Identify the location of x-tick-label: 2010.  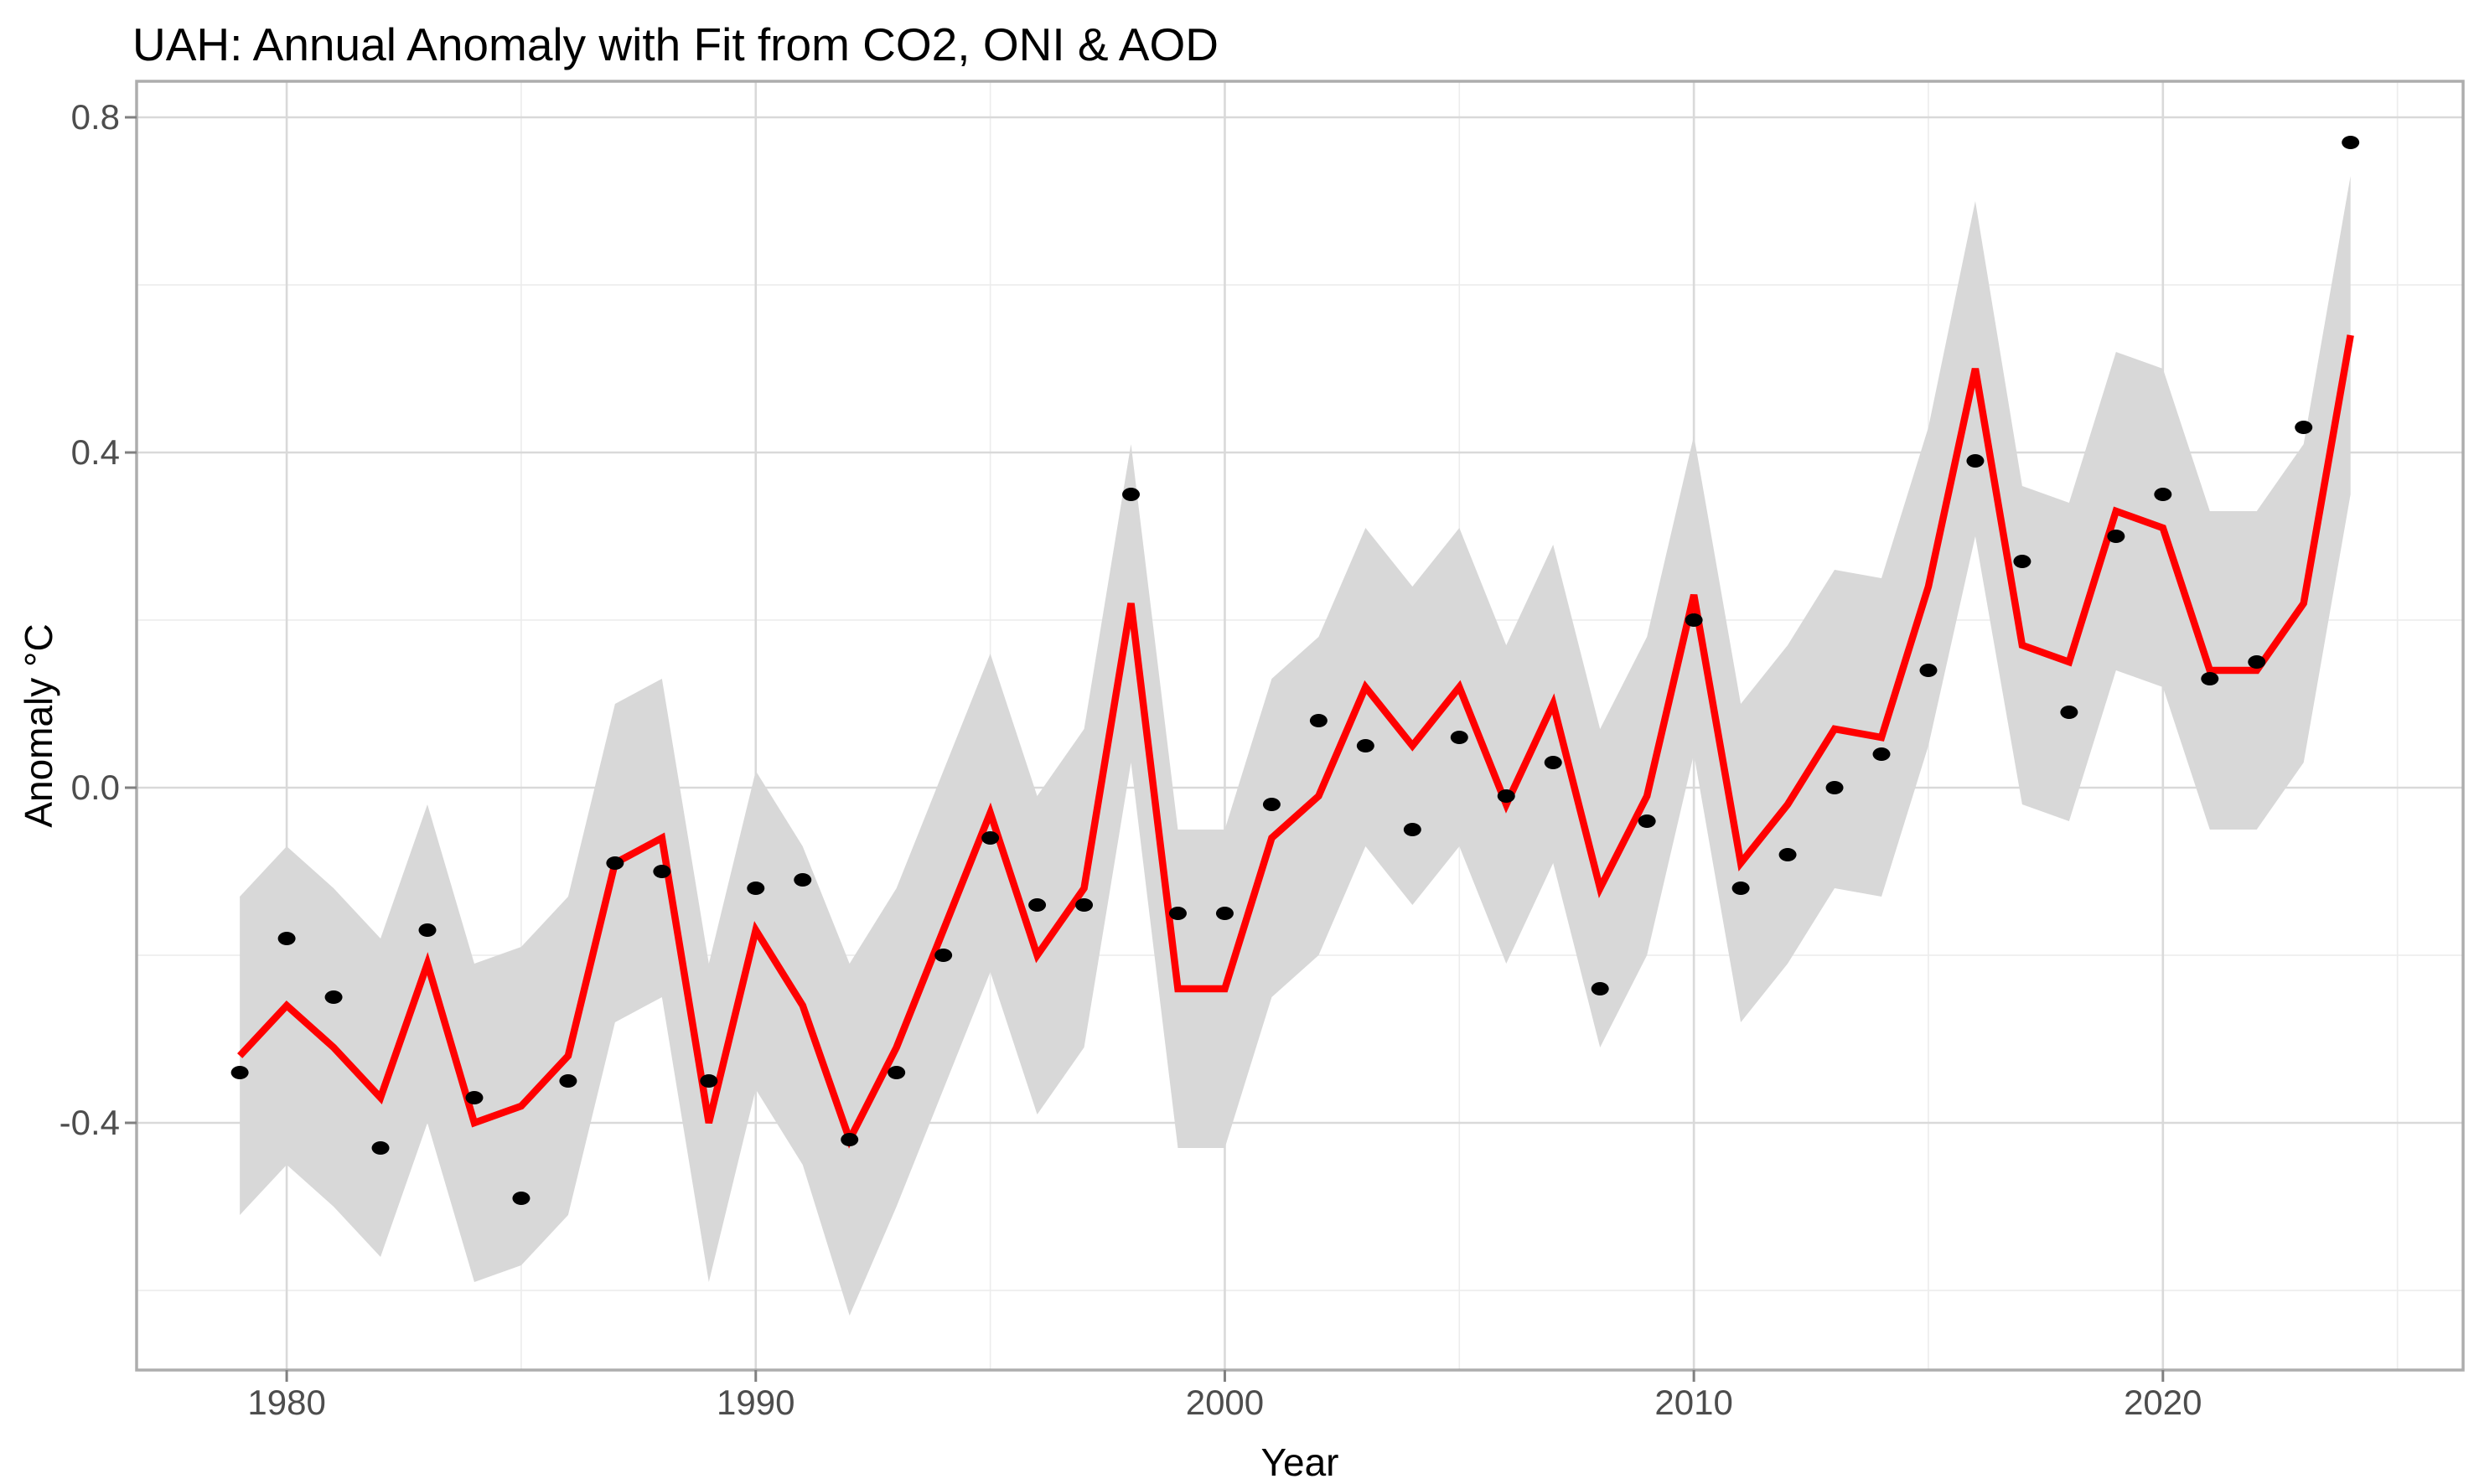
(1693, 1402).